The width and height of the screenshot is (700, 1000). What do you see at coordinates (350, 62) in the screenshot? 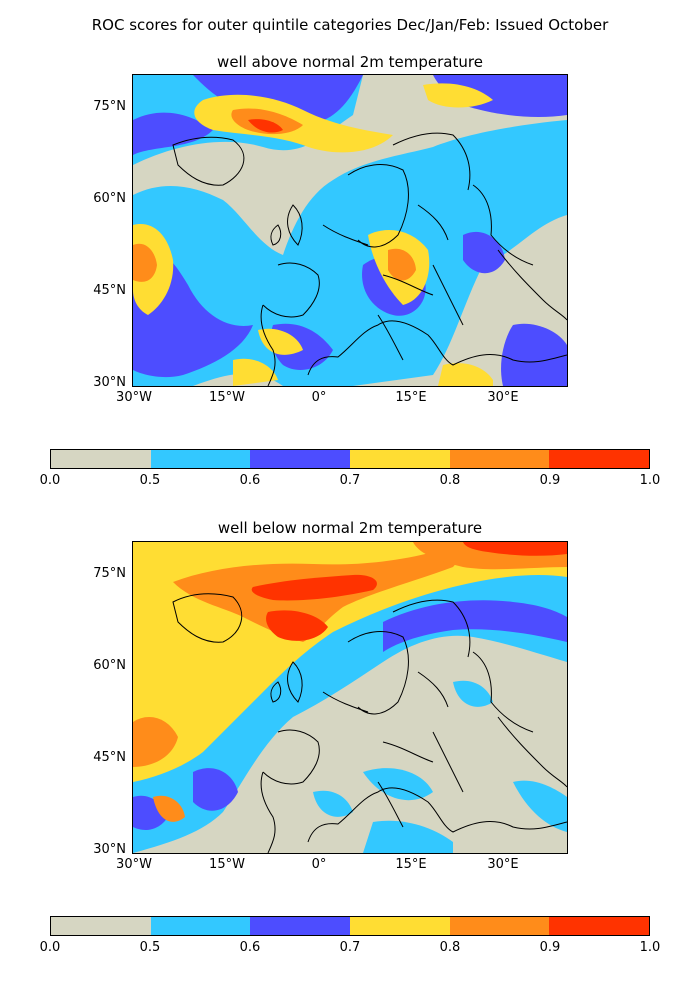
I see `panel-title-above-normal: well above normal 2m temperature` at bounding box center [350, 62].